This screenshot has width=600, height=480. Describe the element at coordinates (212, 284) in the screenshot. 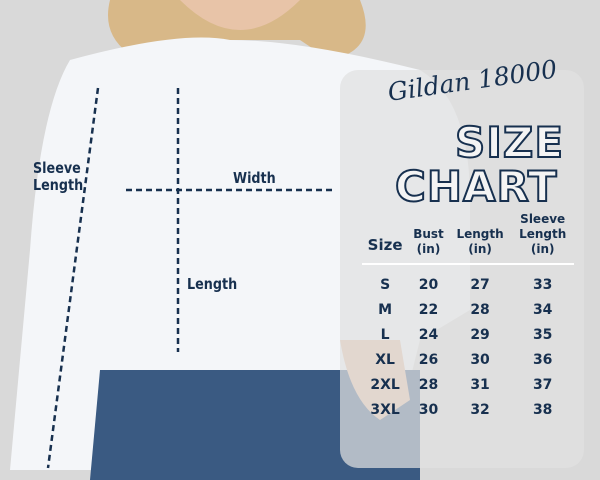

I see `length-label: Length` at that location.